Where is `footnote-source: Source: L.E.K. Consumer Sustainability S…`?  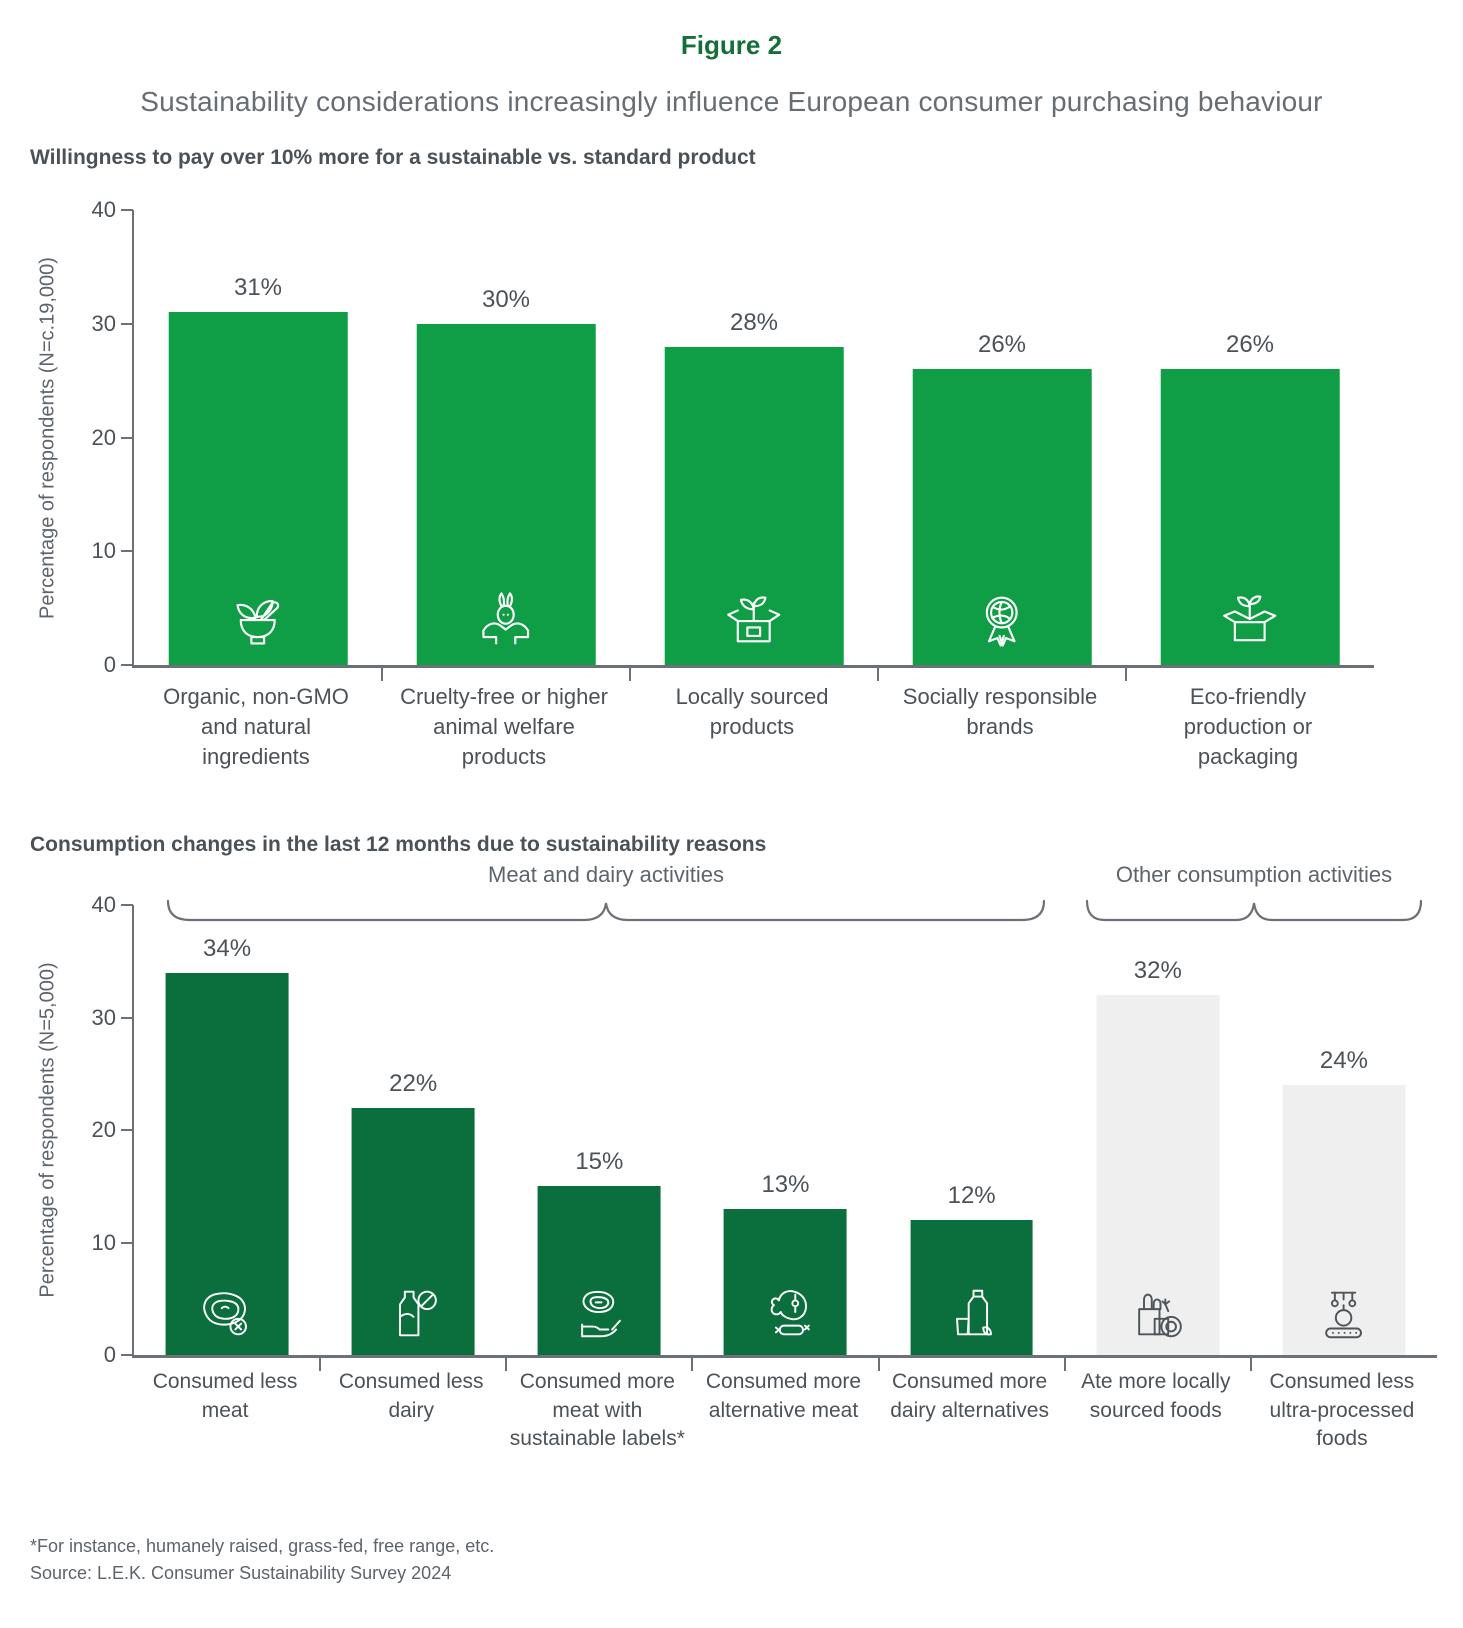 footnote-source: Source: L.E.K. Consumer Sustainability S… is located at coordinates (241, 1573).